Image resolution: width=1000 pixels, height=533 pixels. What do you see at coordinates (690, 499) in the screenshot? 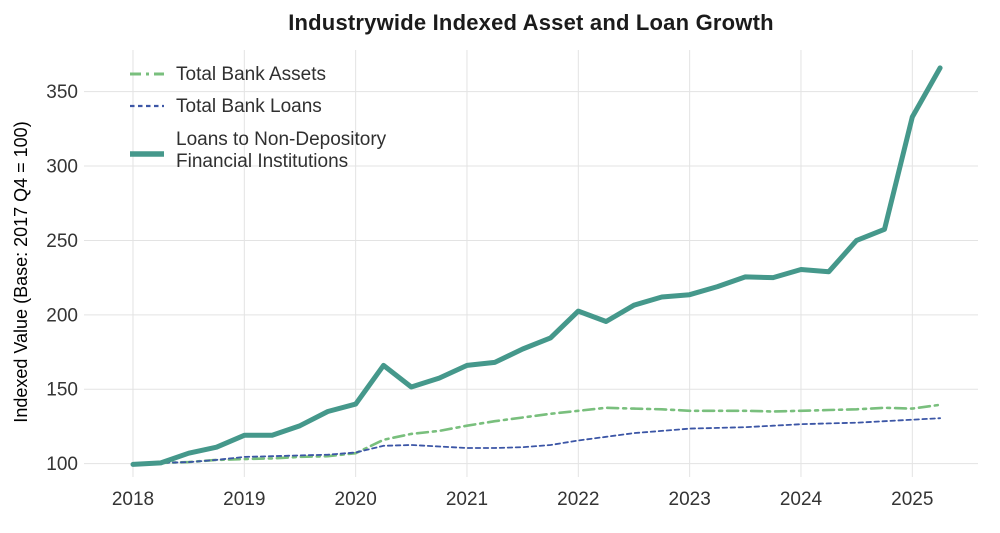
I see `x-tick-label: 2023` at bounding box center [690, 499].